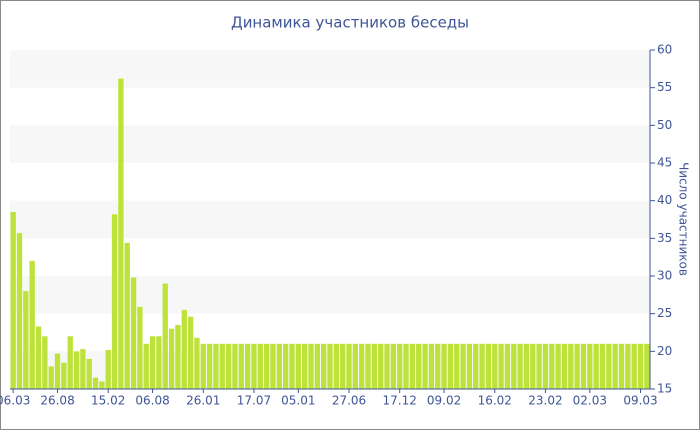  What do you see at coordinates (545, 401) in the screenshot?
I see `x-tick-label: 23.02` at bounding box center [545, 401].